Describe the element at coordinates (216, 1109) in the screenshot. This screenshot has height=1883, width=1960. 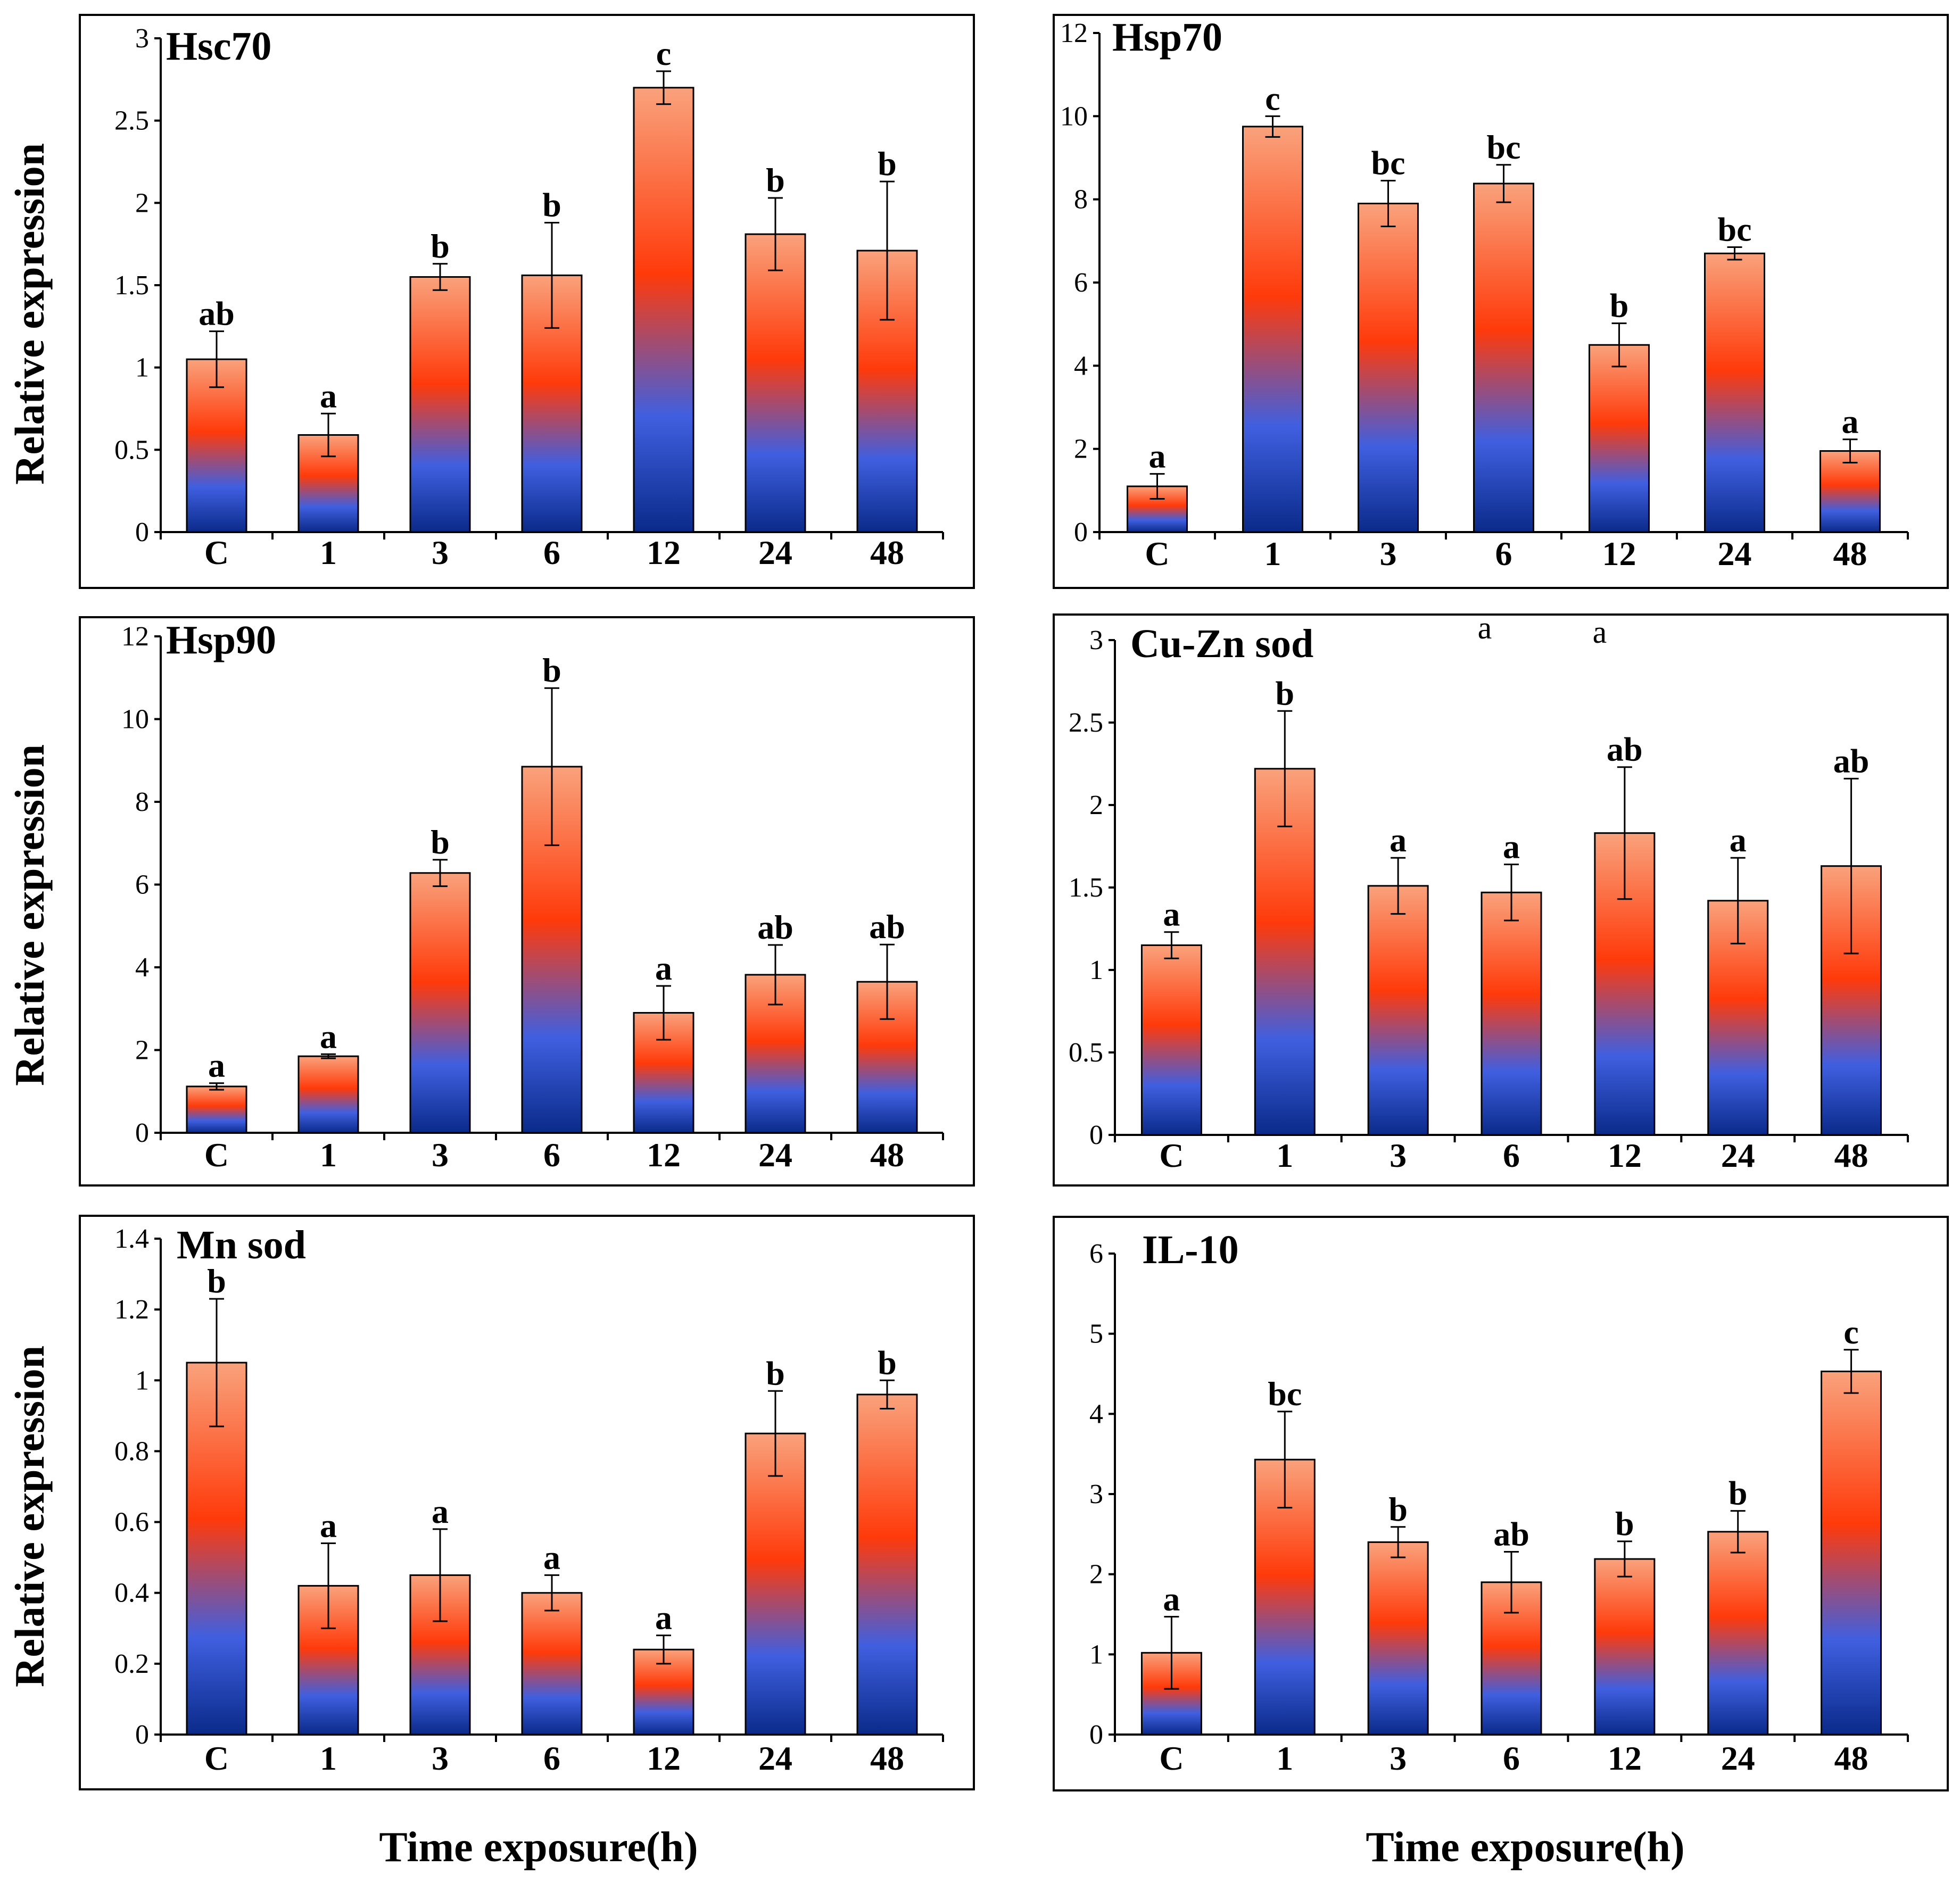
I see `bar-hsp90-c` at that location.